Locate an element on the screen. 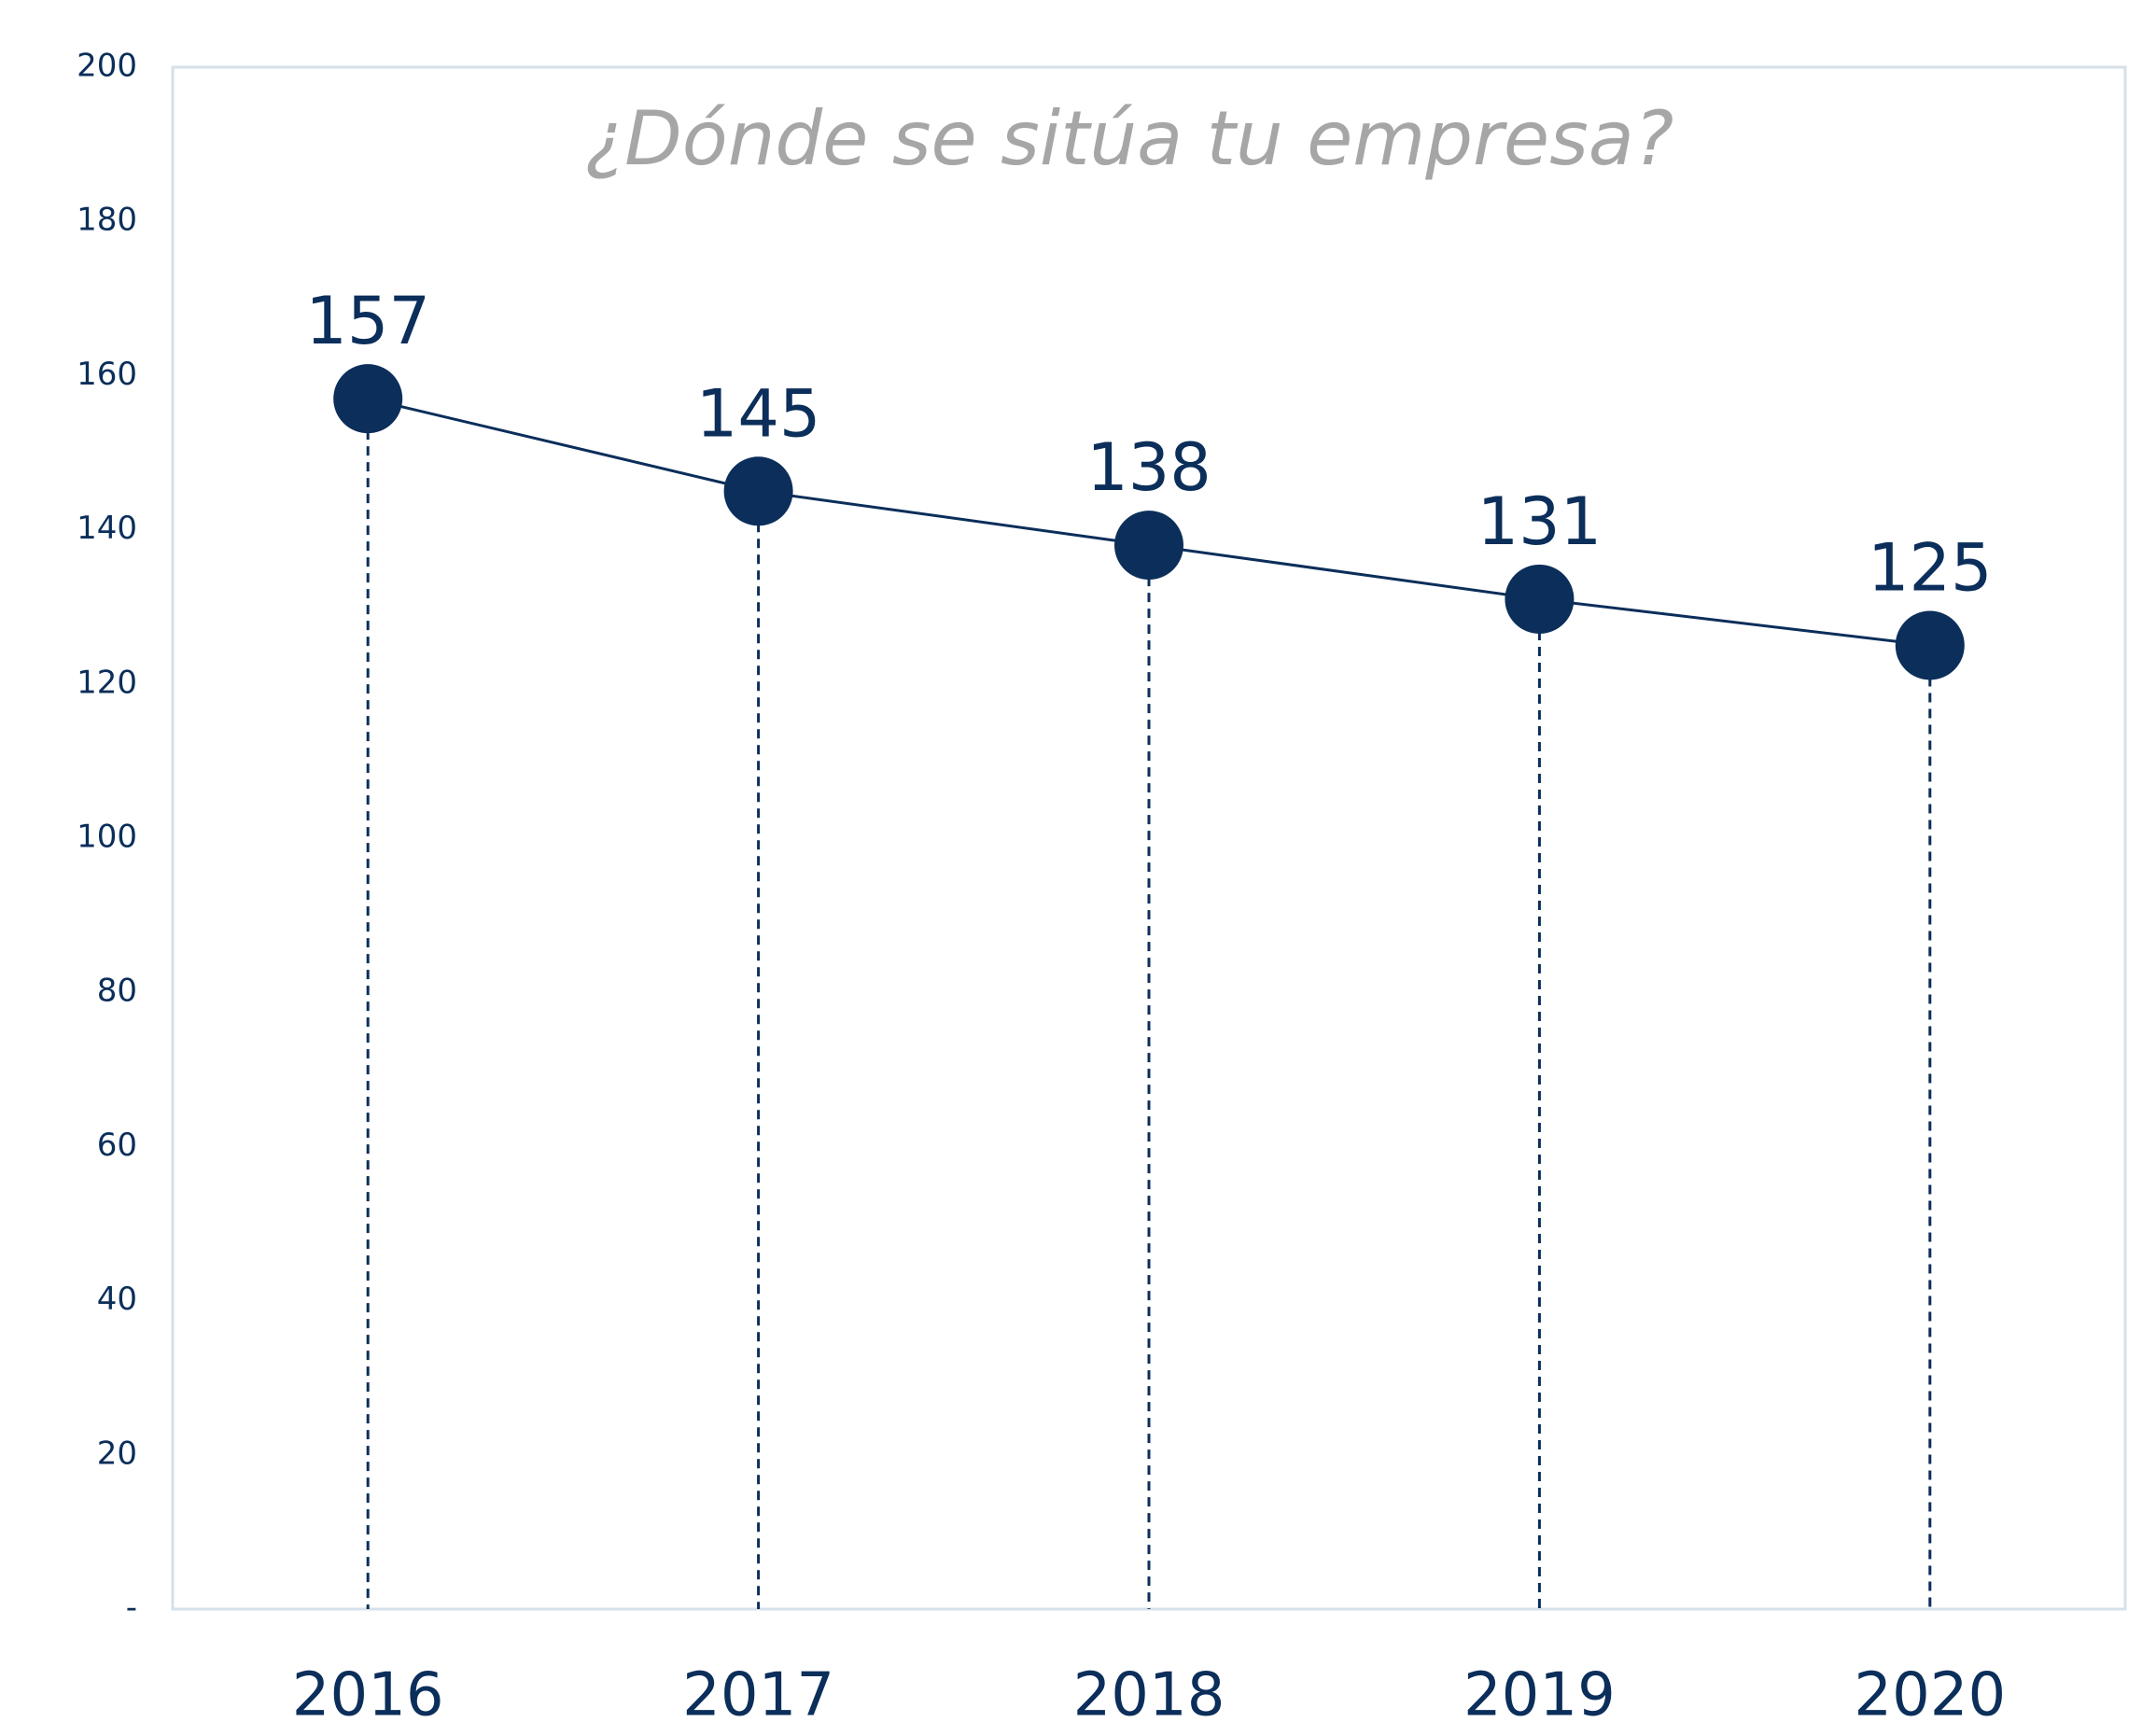  value-label: 131 is located at coordinates (1540, 521).